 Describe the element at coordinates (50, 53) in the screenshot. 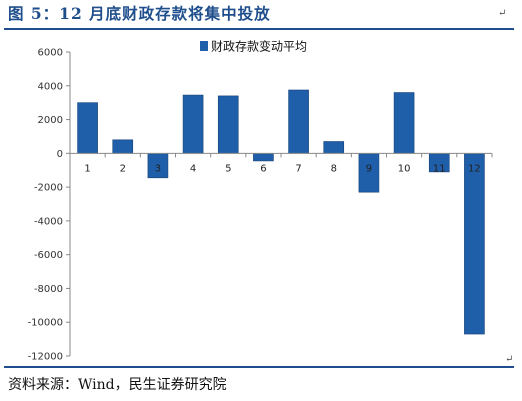

I see `y-tick-label: 6000` at that location.